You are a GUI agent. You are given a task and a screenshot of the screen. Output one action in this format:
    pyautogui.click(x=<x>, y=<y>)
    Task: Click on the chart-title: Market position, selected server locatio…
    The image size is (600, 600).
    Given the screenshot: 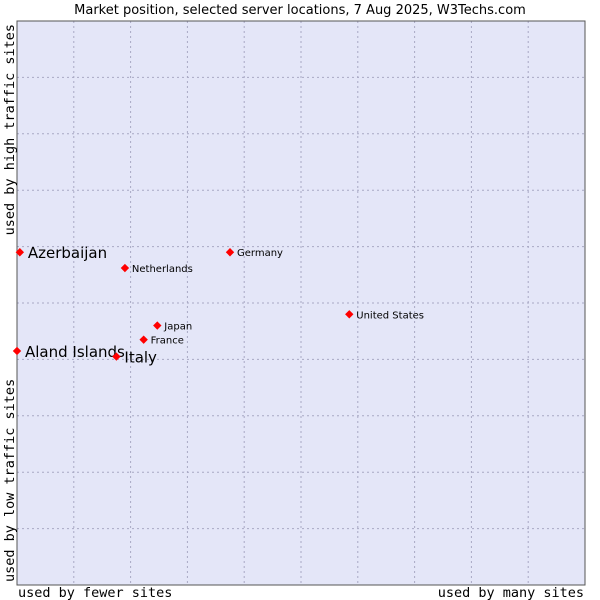 What is the action you would take?
    pyautogui.click(x=300, y=10)
    